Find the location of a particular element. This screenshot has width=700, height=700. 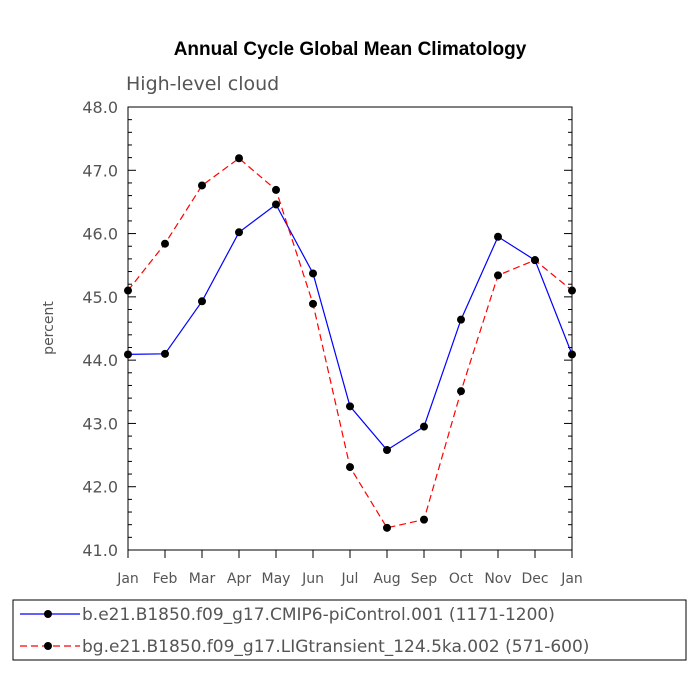

y-axis-label: percent is located at coordinates (49, 328).